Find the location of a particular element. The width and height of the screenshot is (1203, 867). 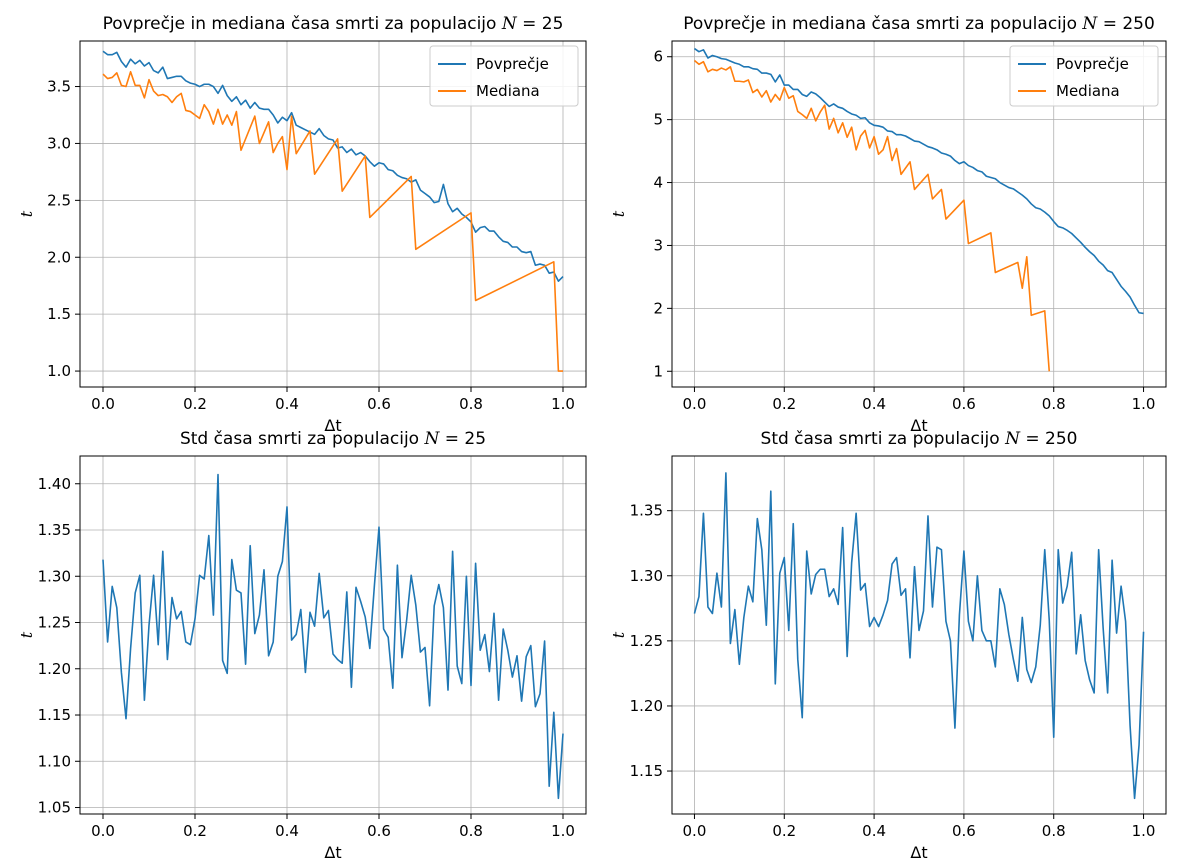

y-tick-label: 3.5 is located at coordinates (59, 87).